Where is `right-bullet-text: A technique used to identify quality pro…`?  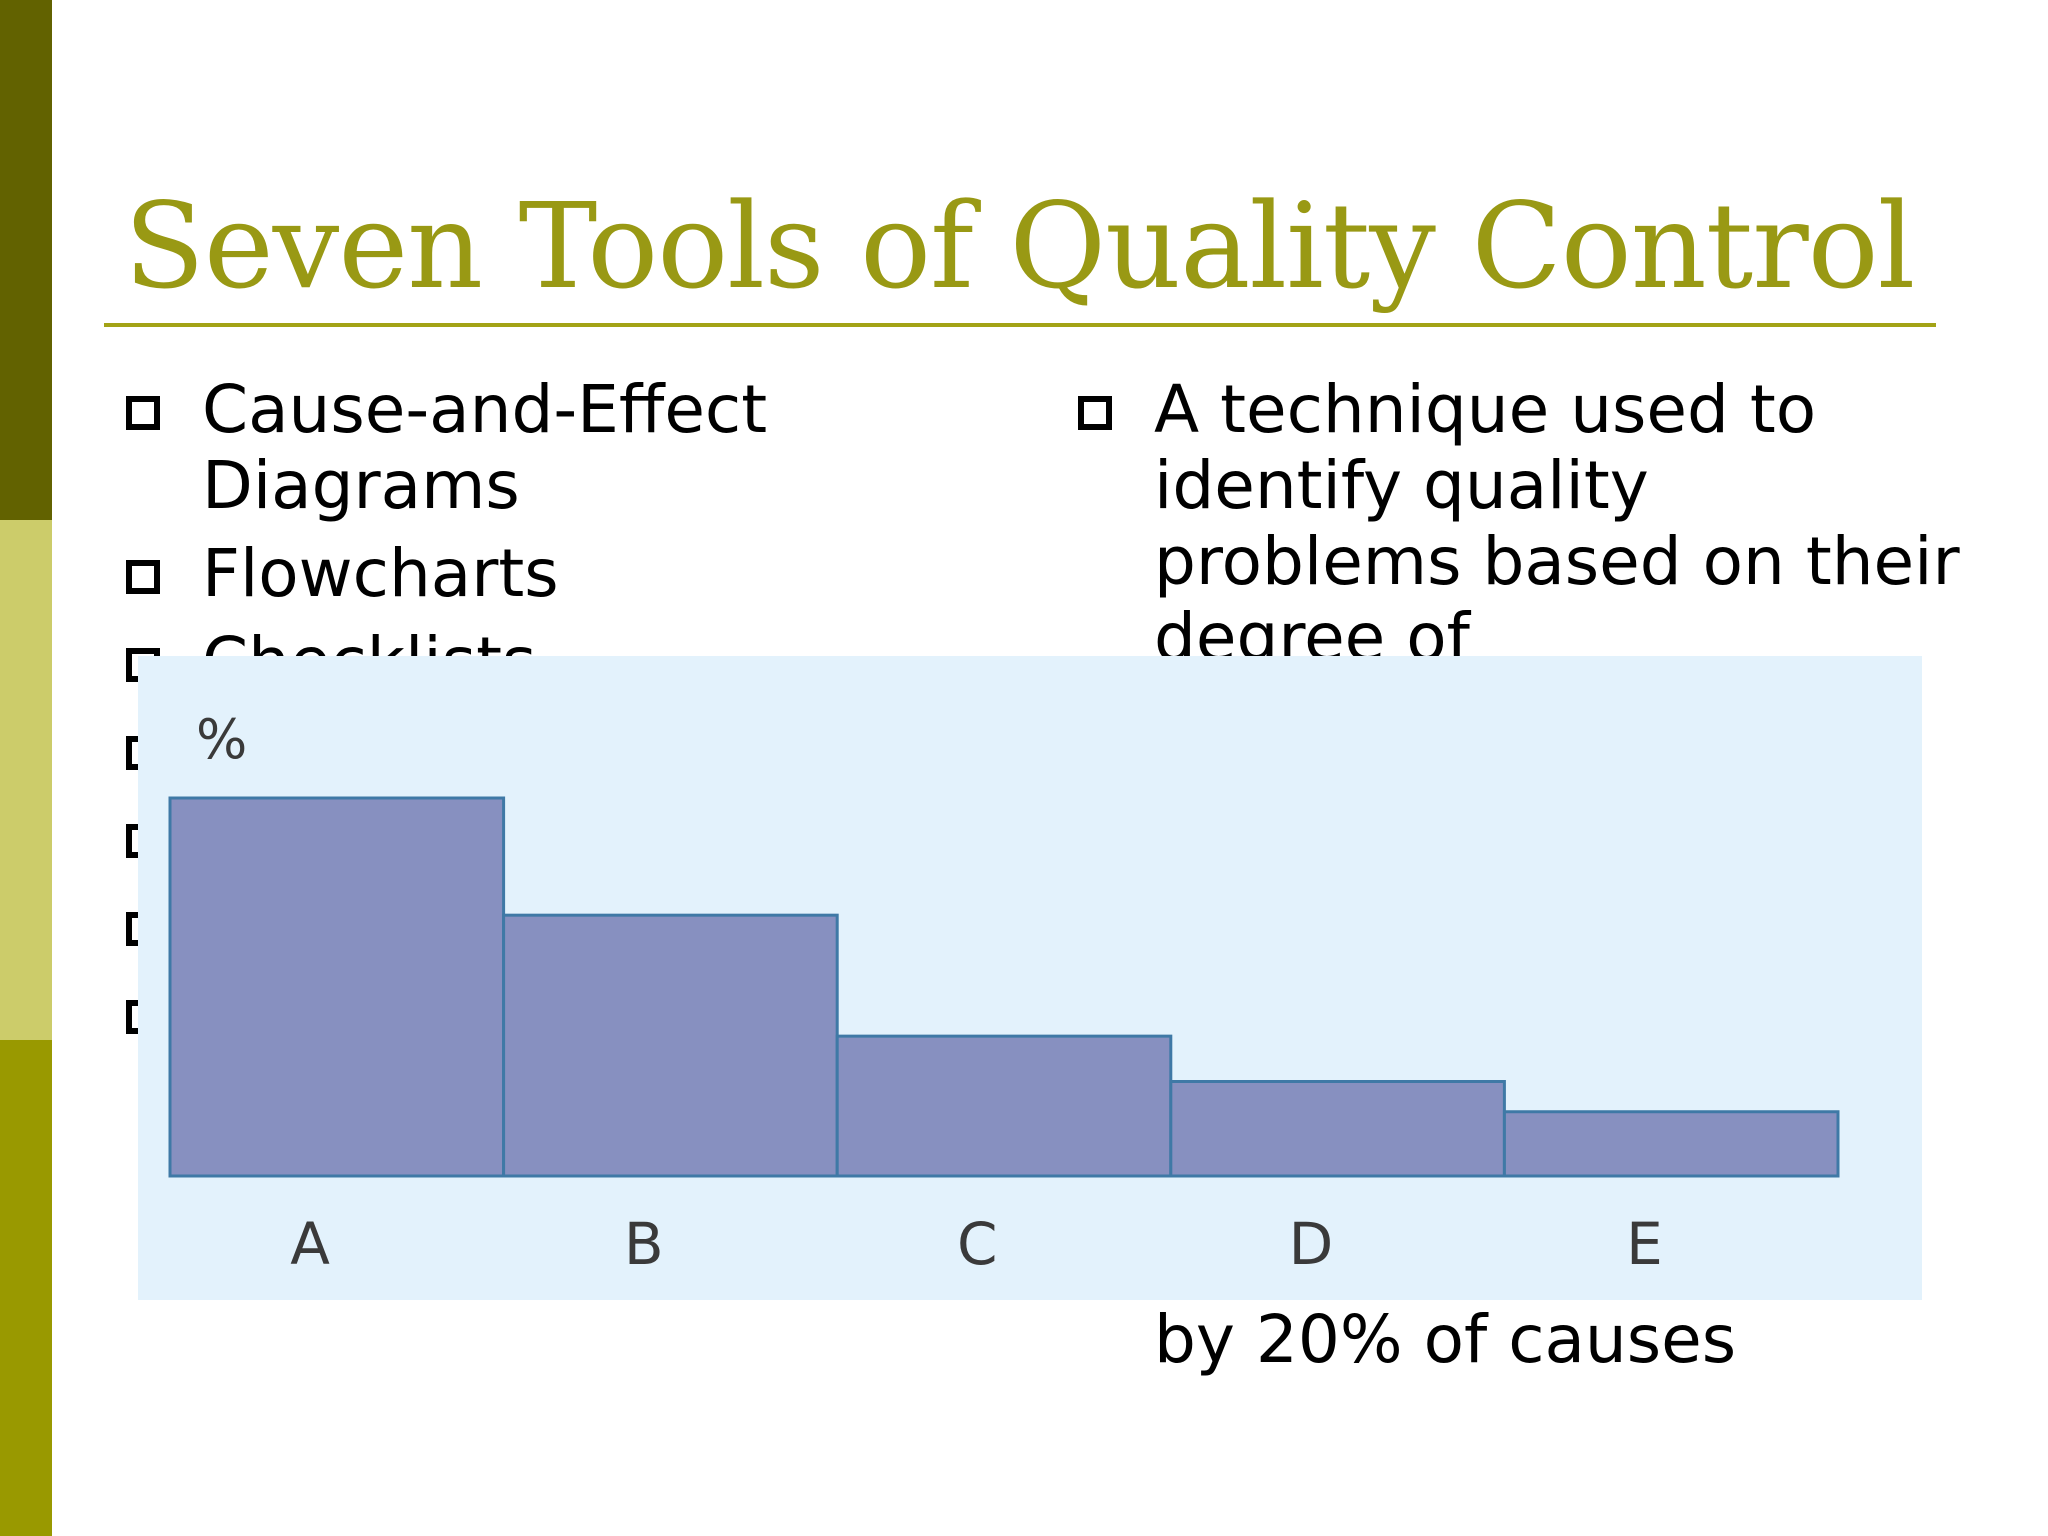
right-bullet-text: A technique used to identify quality pro… is located at coordinates (1557, 523).